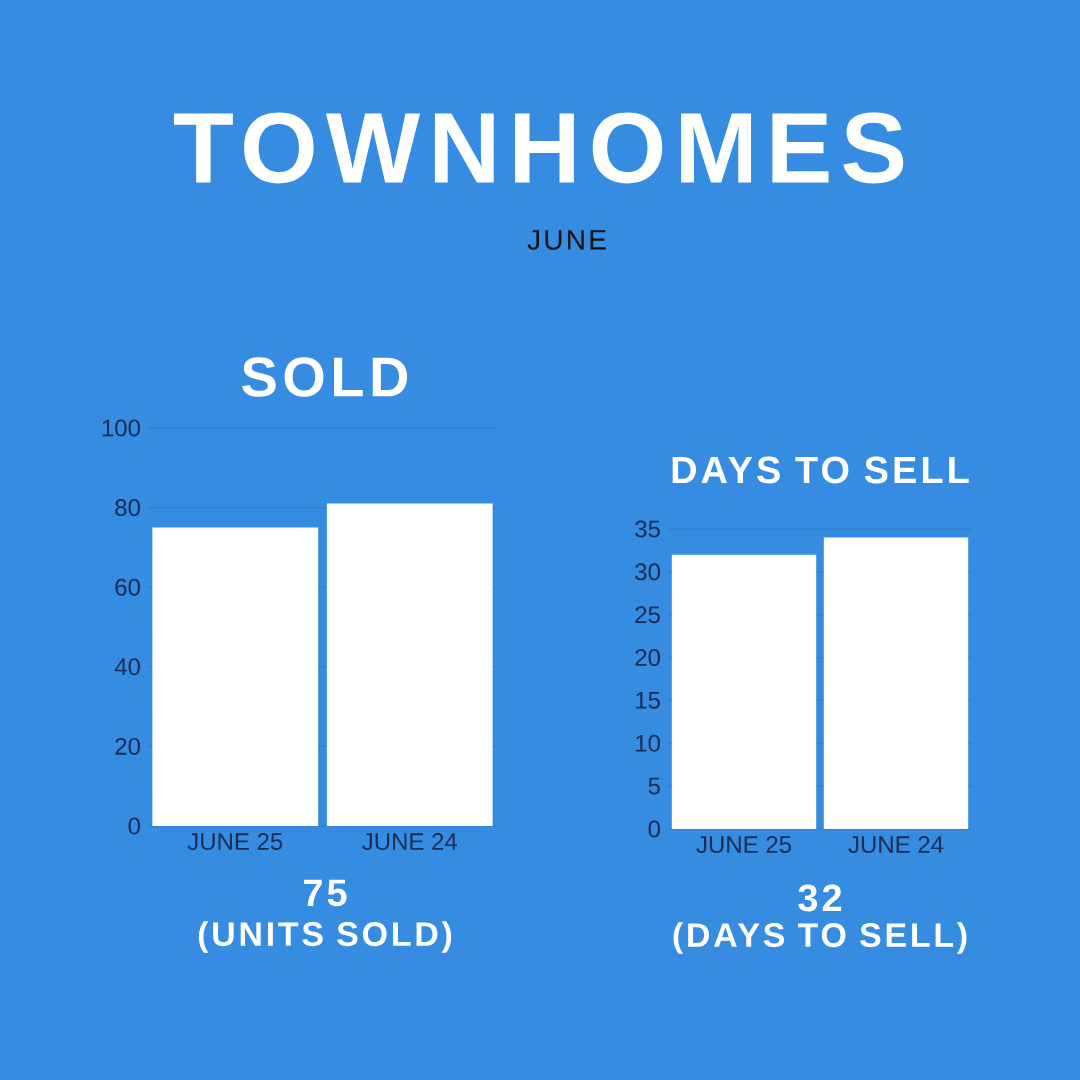 This screenshot has width=1080, height=1080. What do you see at coordinates (654, 786) in the screenshot?
I see `y-tick-label: 5` at bounding box center [654, 786].